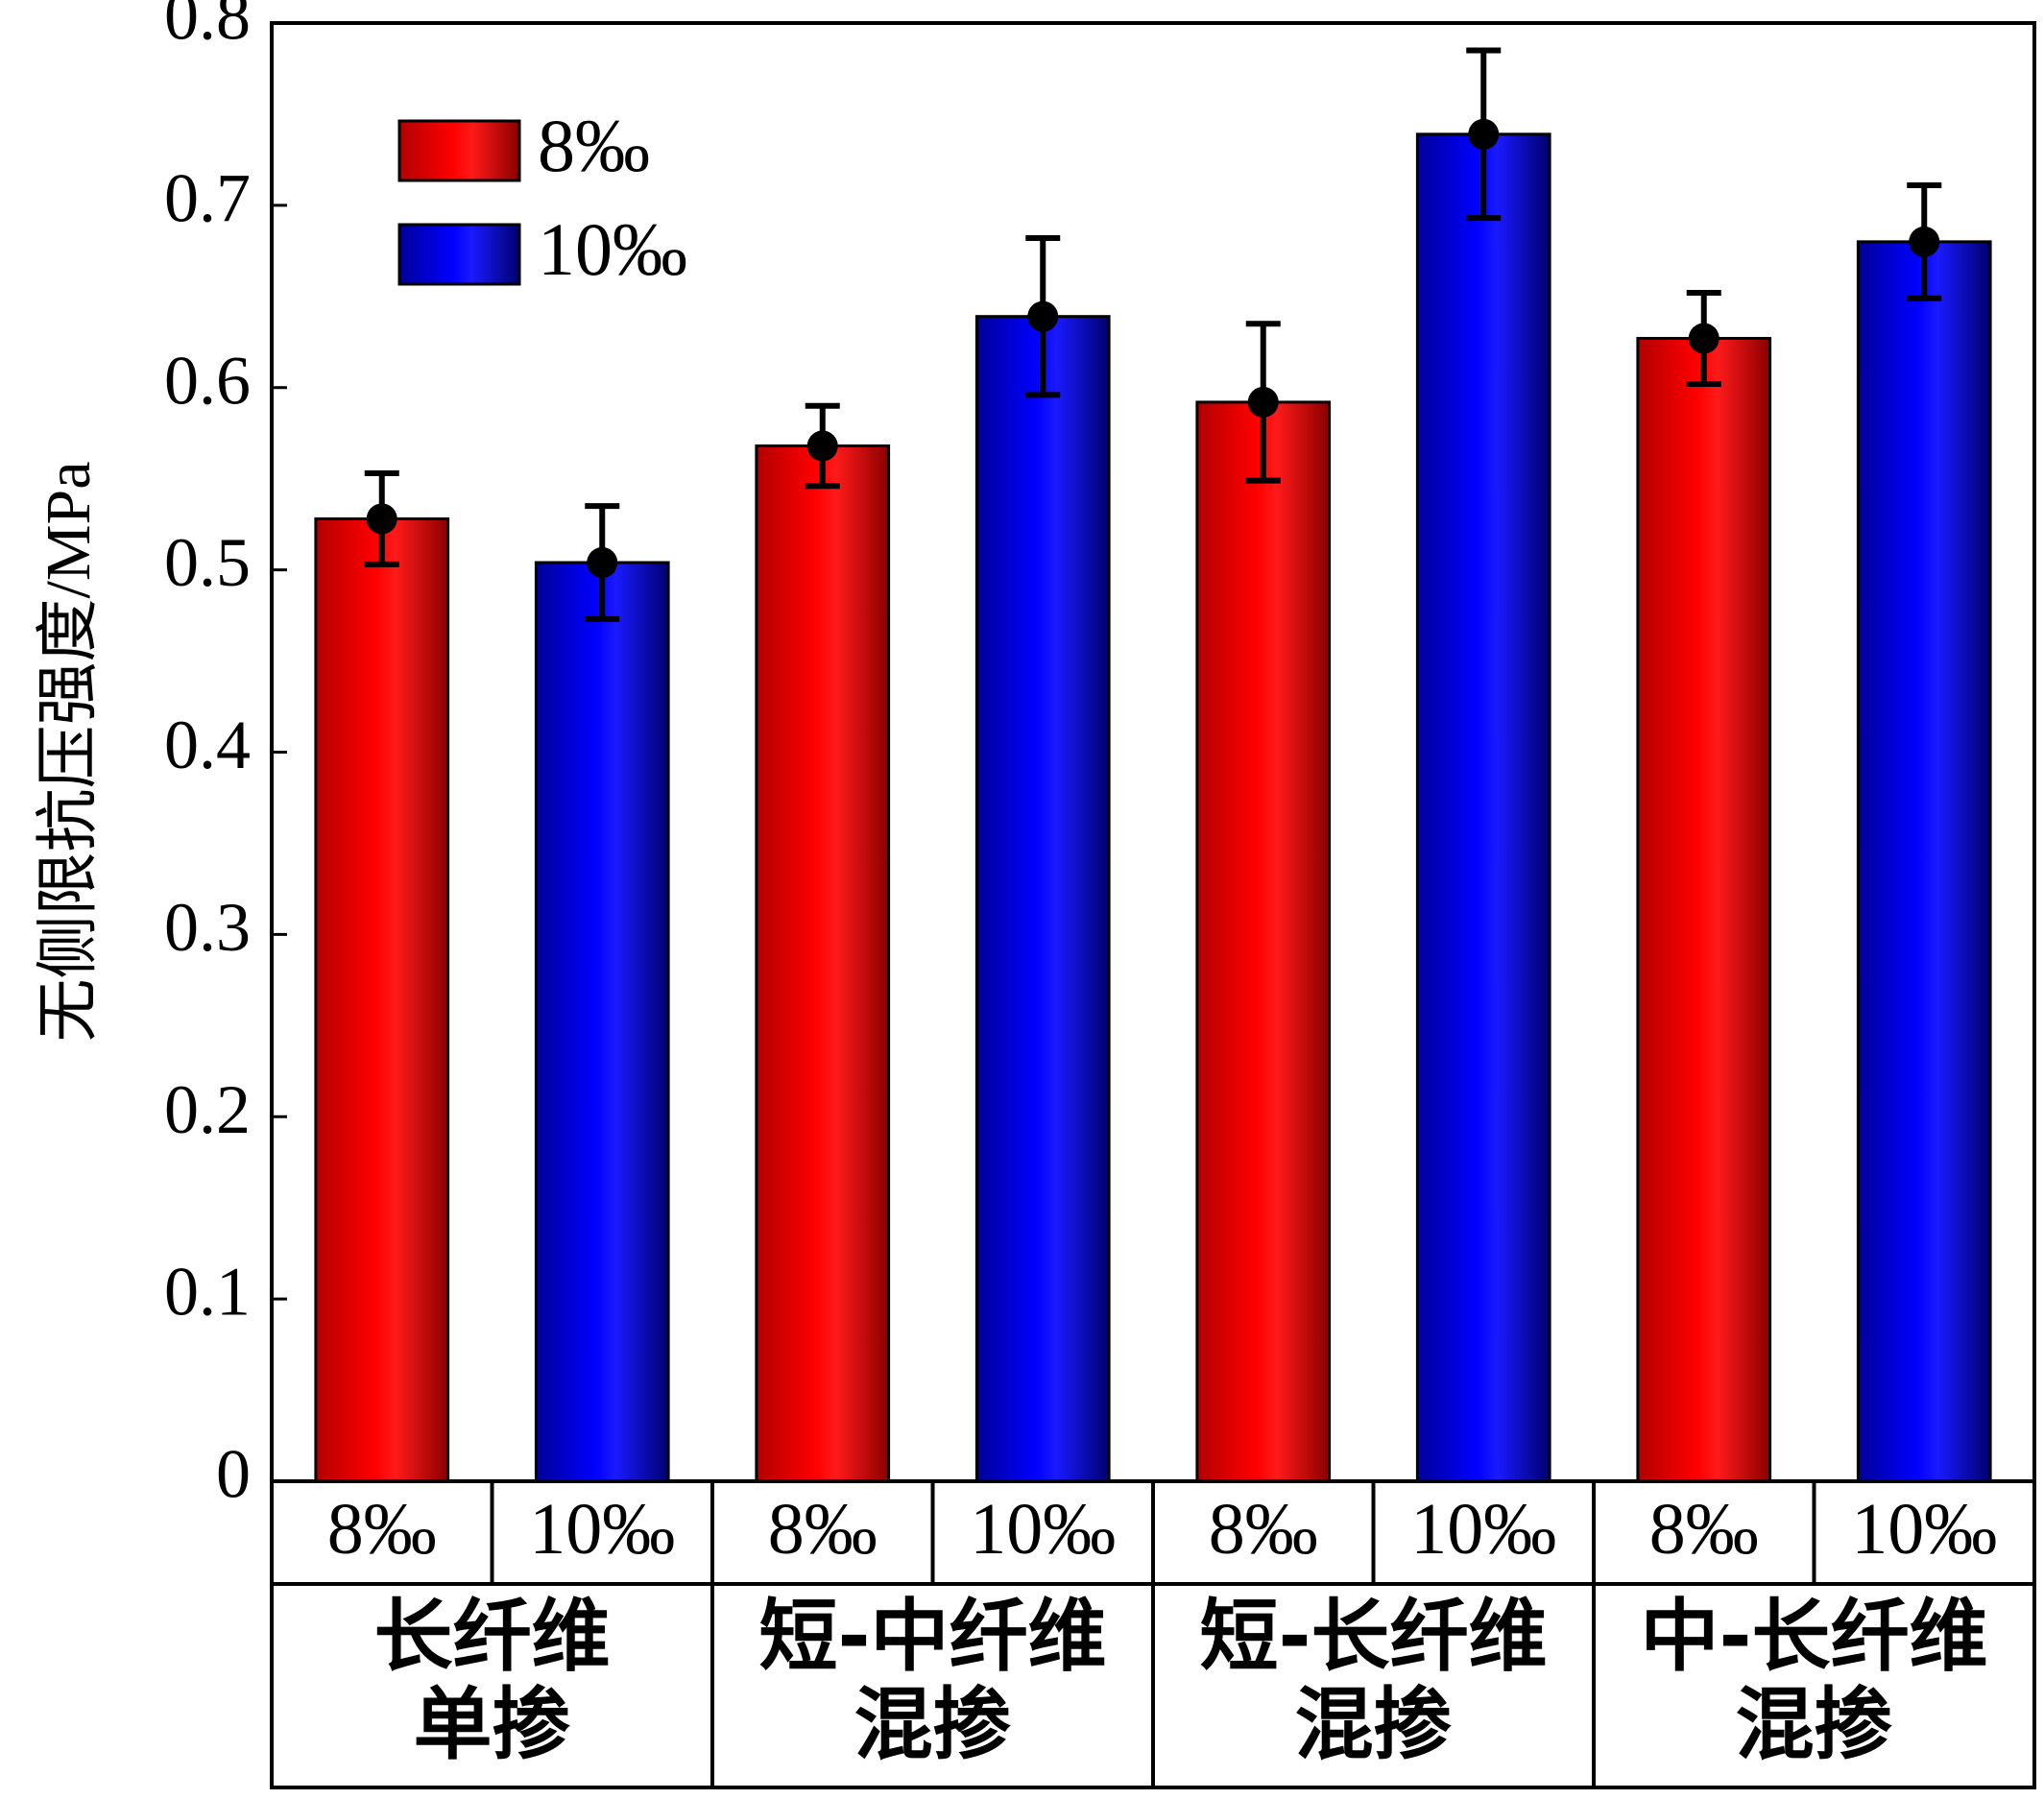 This screenshot has height=1799, width=2044. What do you see at coordinates (1813, 1636) in the screenshot?
I see `group-label: 中-长纤维` at bounding box center [1813, 1636].